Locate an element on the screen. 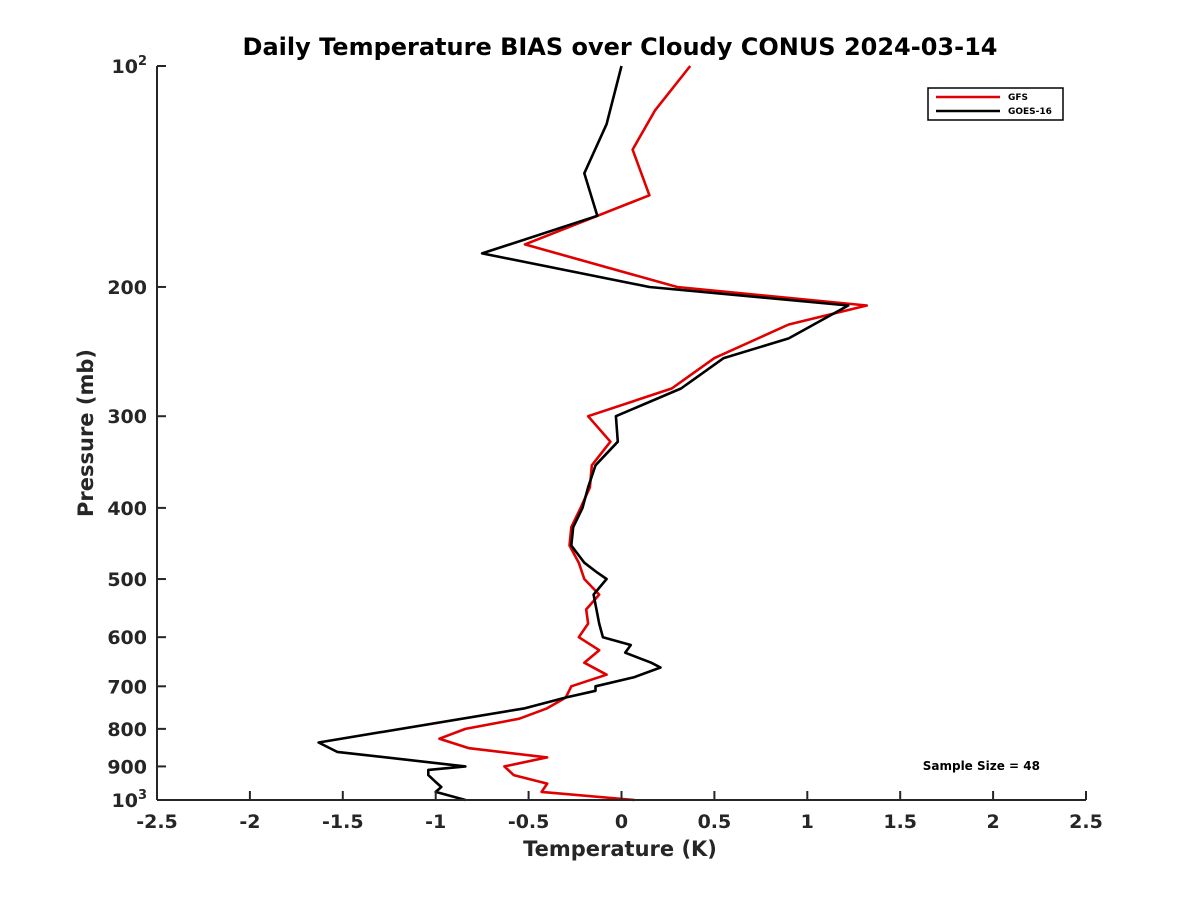  y-tick-label: 10³ is located at coordinates (130, 800).